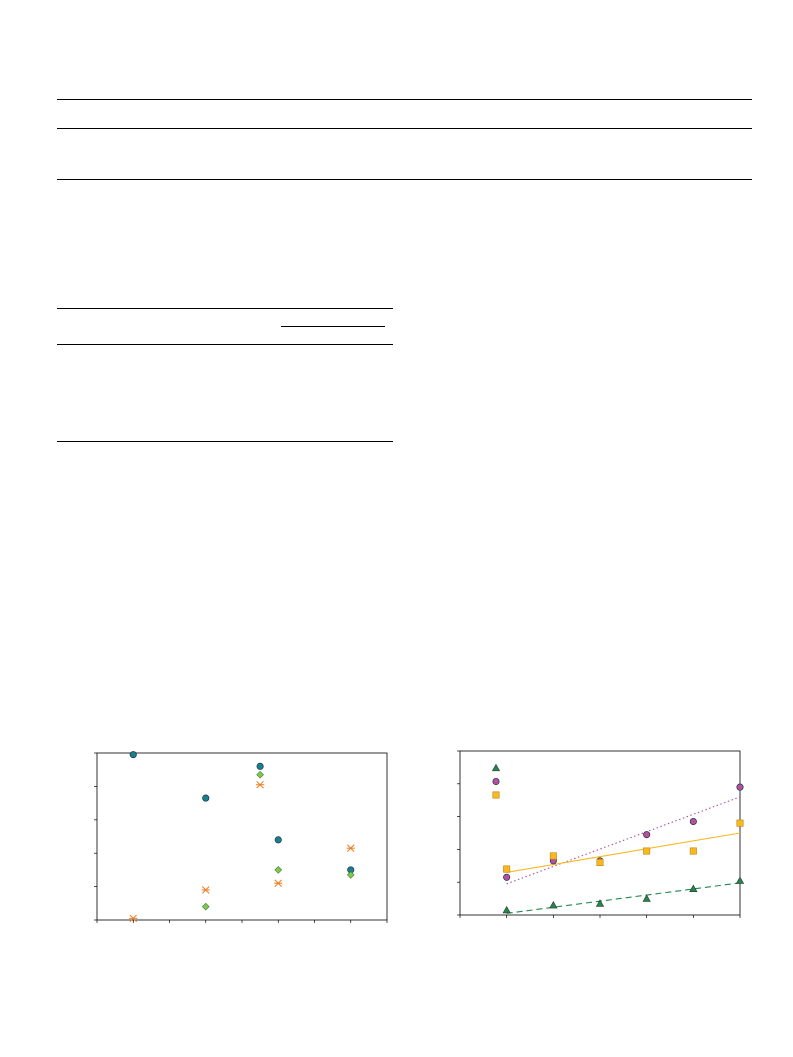  I want to click on table1-header-rule, so click(404, 128).